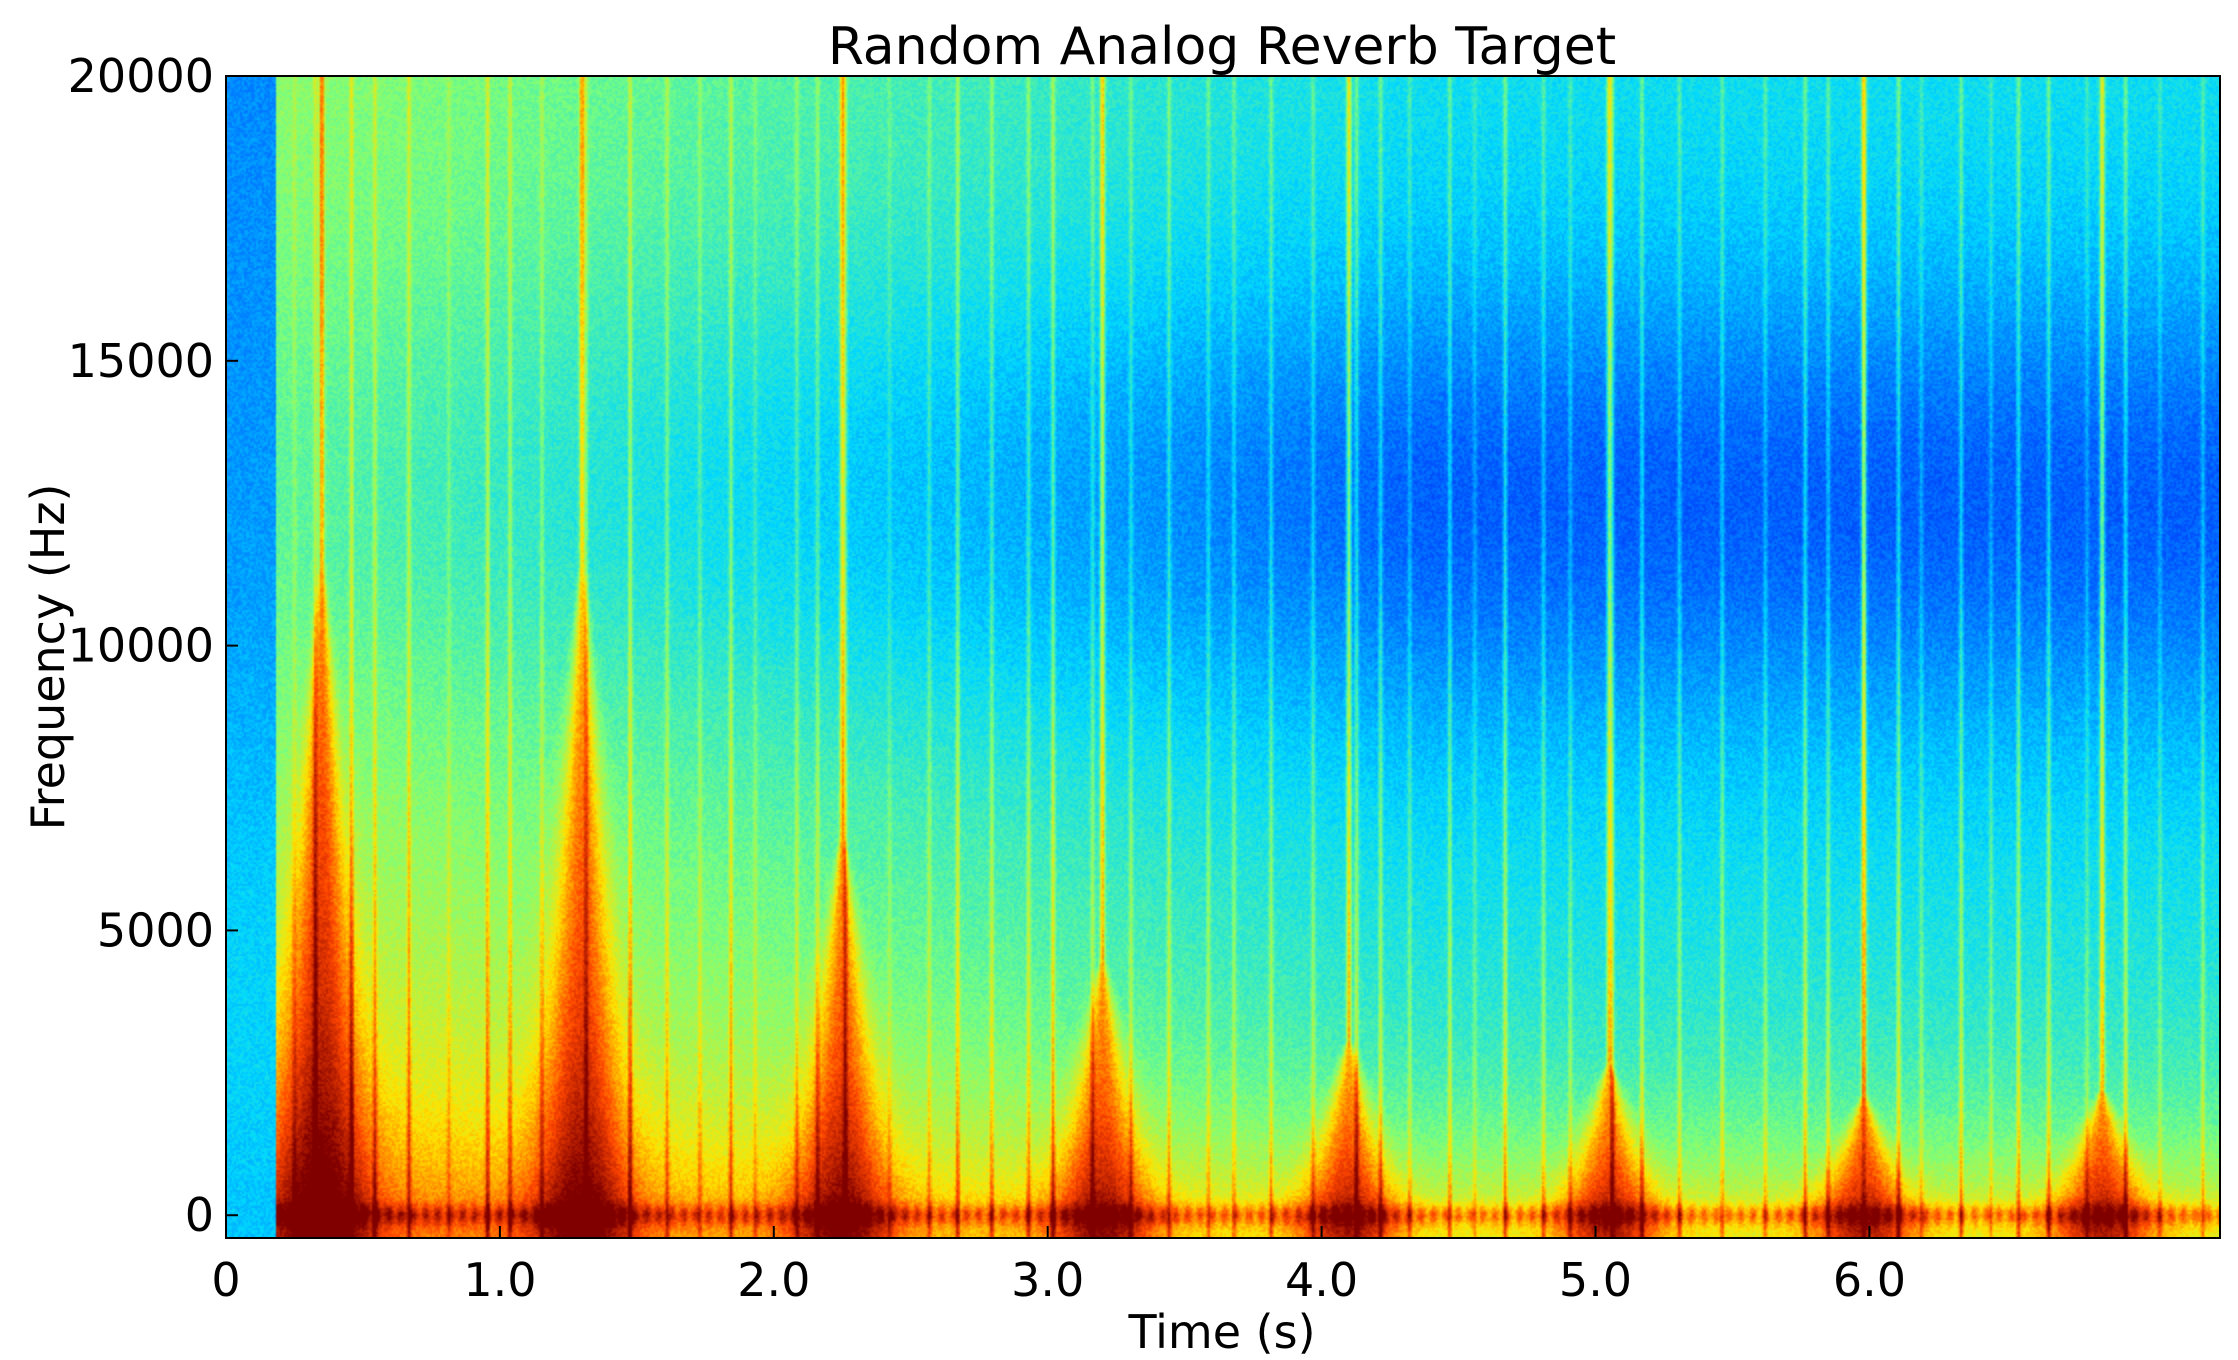 The image size is (2238, 1360). Describe the element at coordinates (773, 1280) in the screenshot. I see `x-tick-label: 2.0` at that location.